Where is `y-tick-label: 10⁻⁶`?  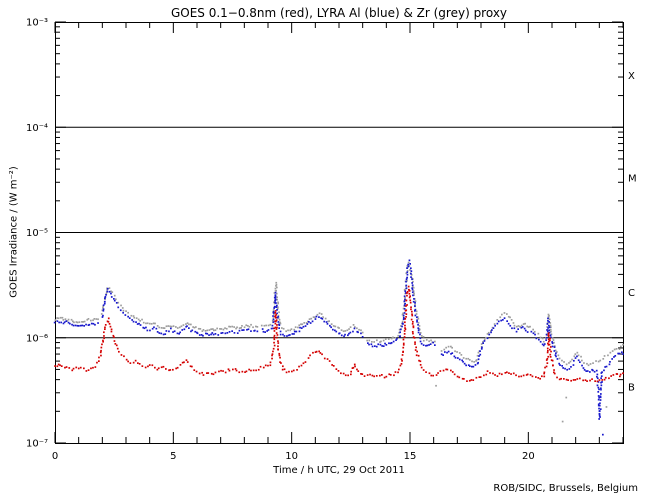
y-tick-label: 10⁻⁶ is located at coordinates (37, 338).